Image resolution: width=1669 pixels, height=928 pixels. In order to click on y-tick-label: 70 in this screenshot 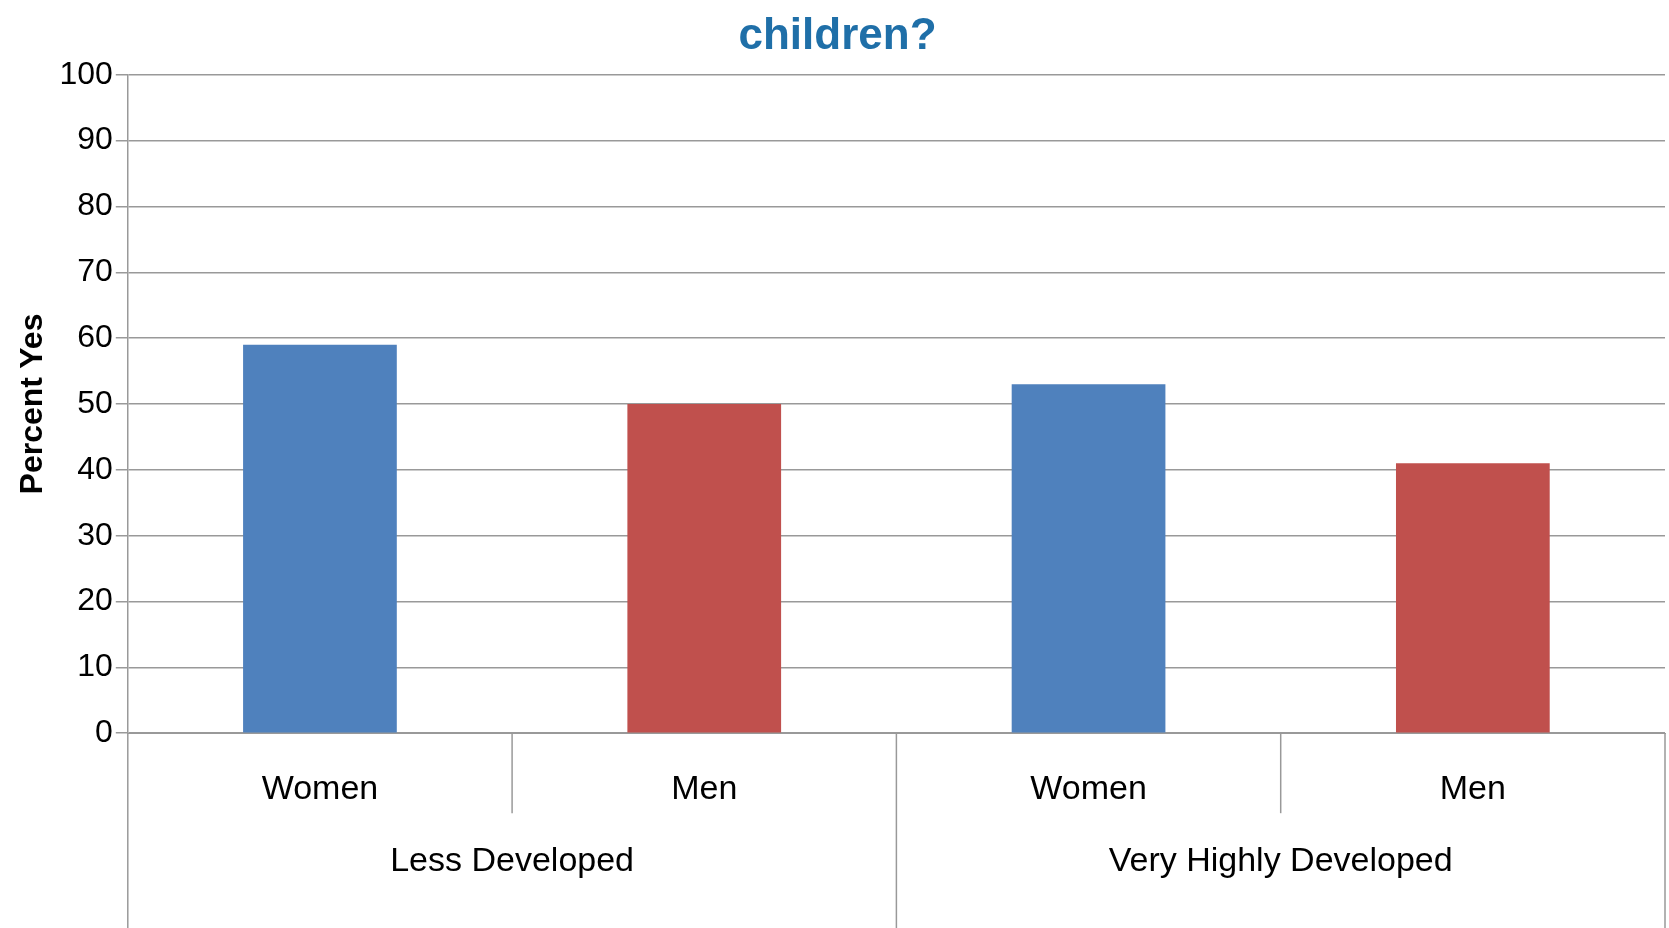, I will do `click(95, 270)`.